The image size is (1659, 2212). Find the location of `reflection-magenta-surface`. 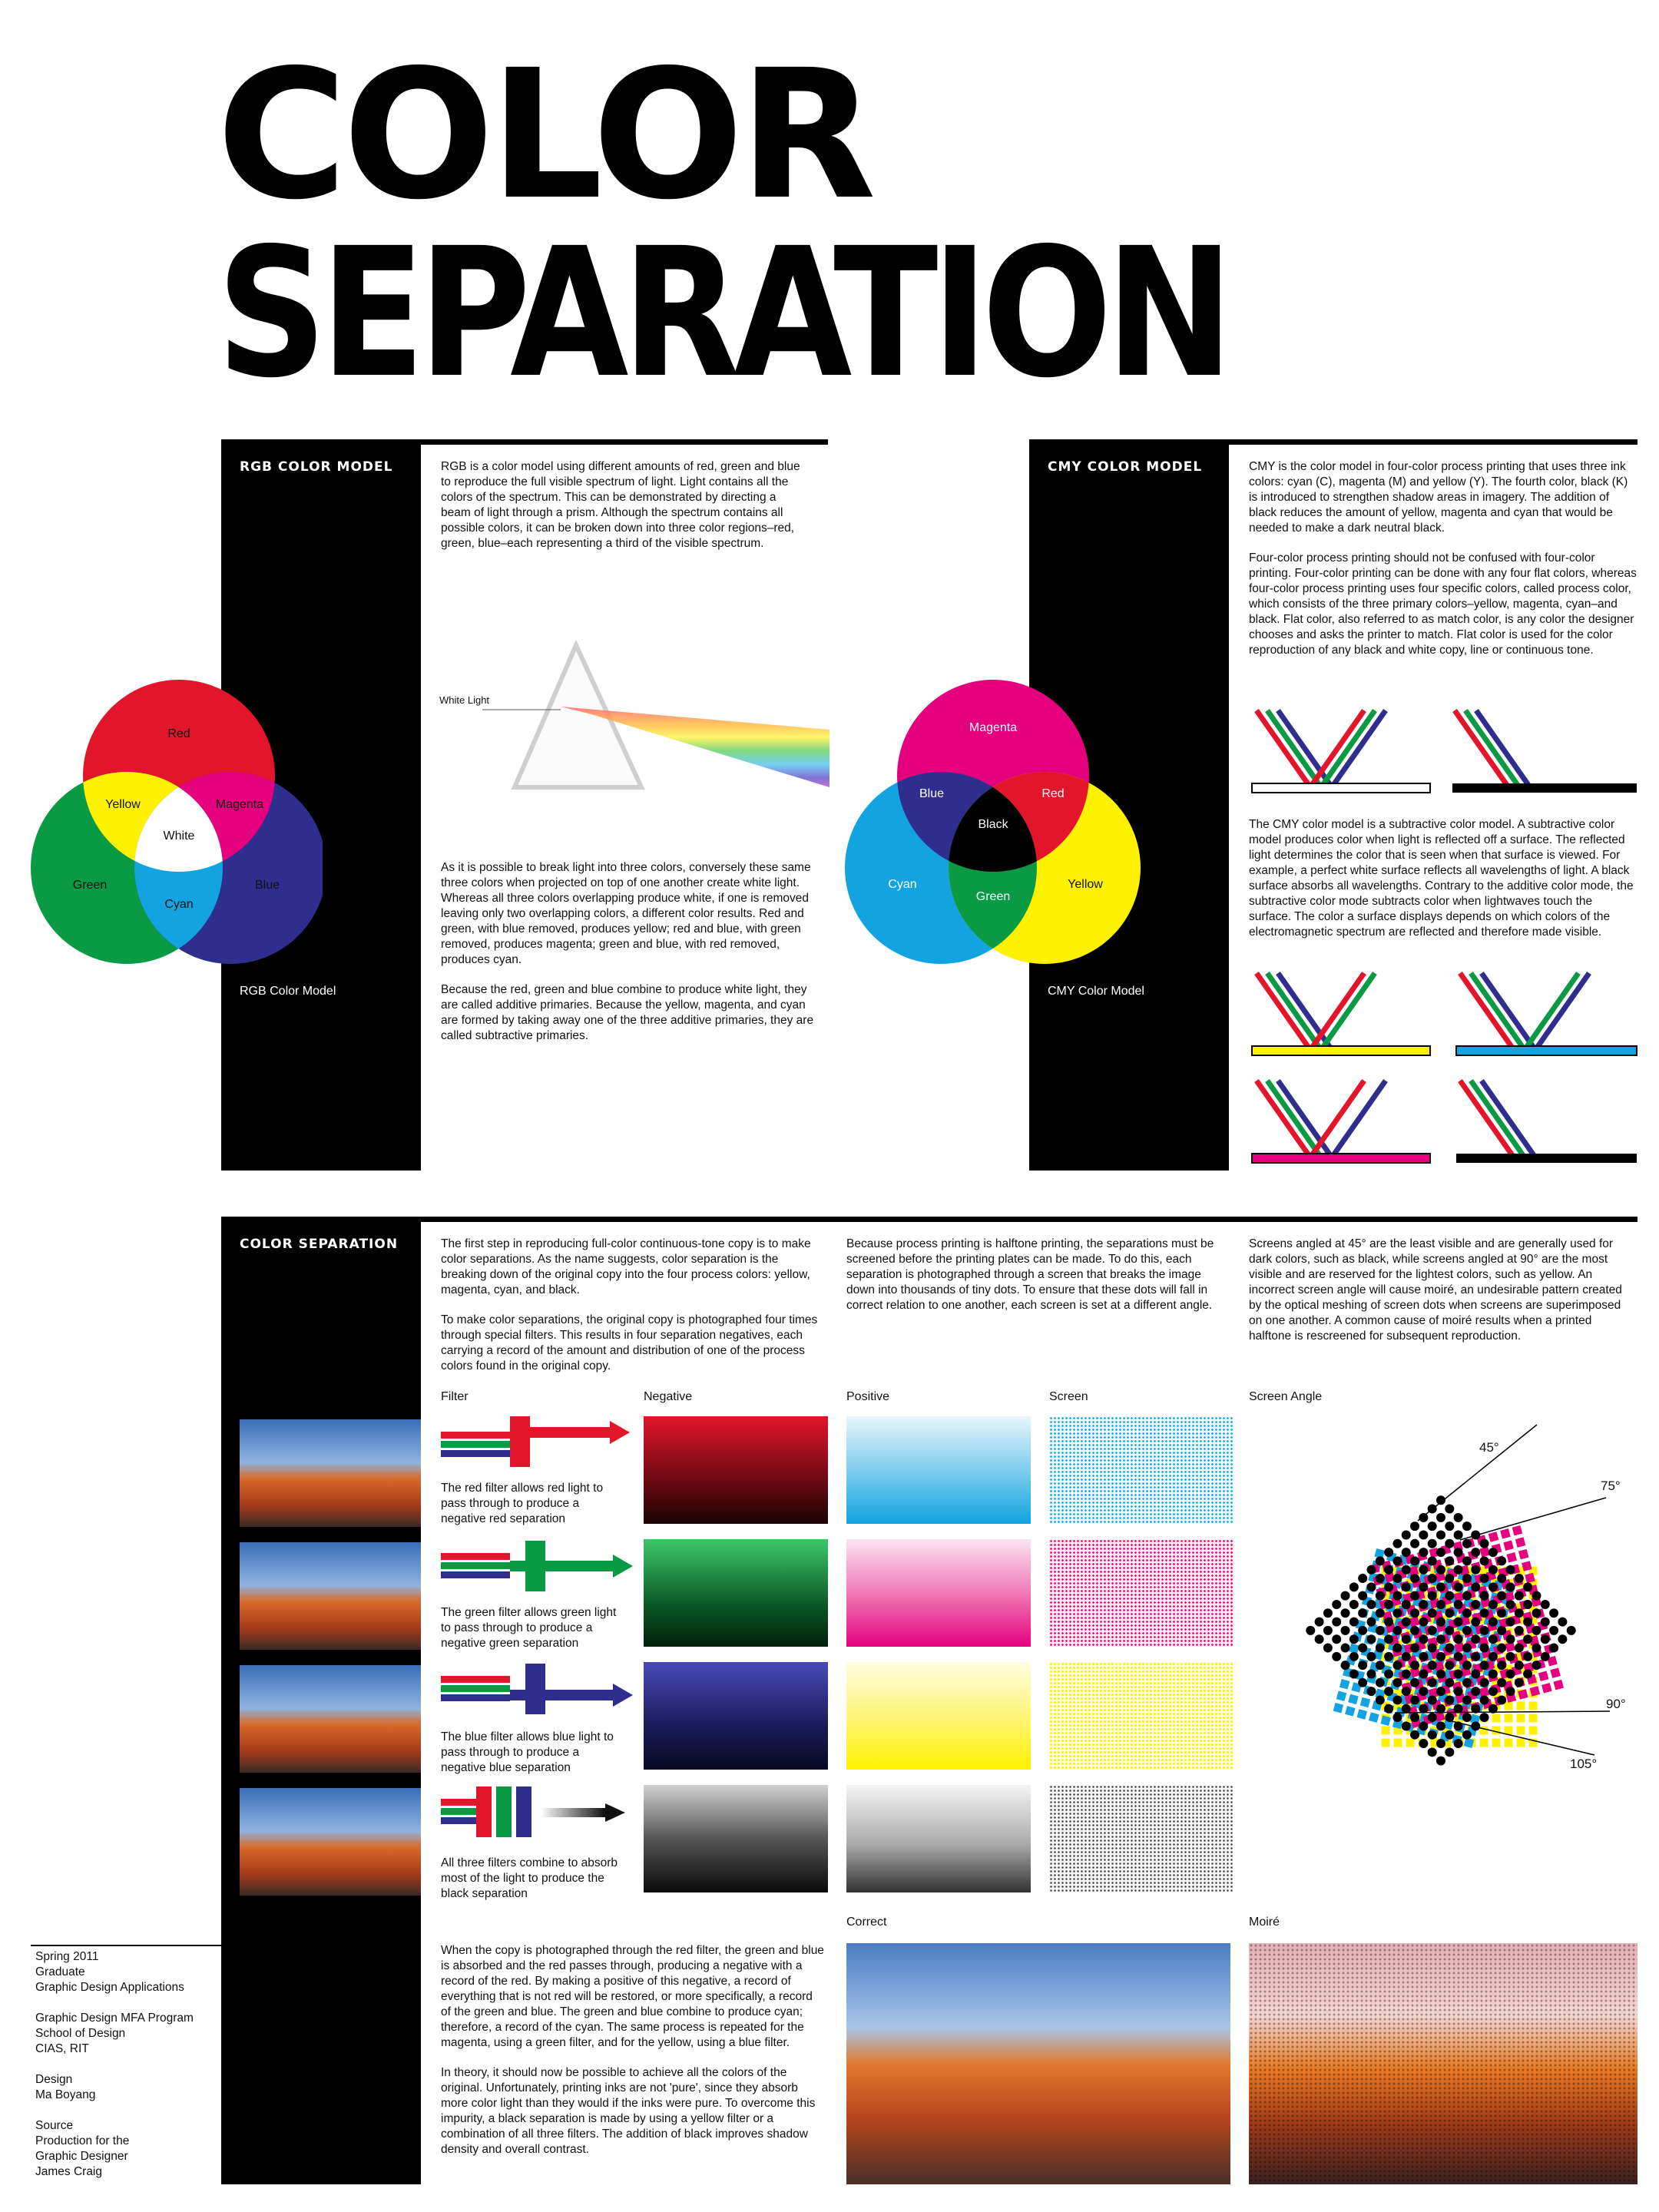

reflection-magenta-surface is located at coordinates (1341, 1121).